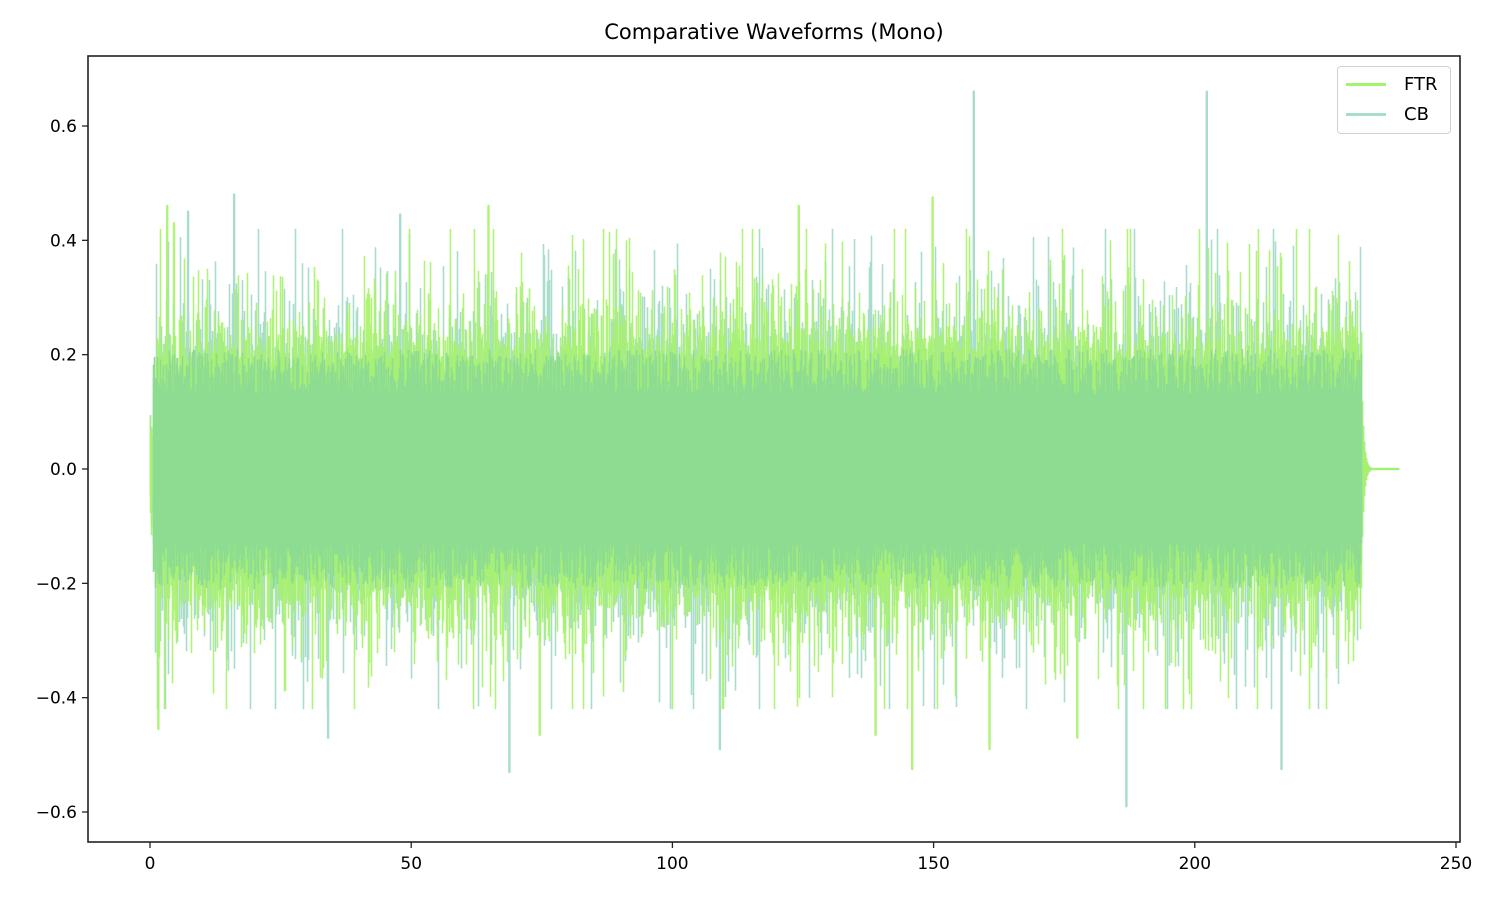 The image size is (1500, 900). I want to click on legend-swatch-ftr, so click(1366, 84).